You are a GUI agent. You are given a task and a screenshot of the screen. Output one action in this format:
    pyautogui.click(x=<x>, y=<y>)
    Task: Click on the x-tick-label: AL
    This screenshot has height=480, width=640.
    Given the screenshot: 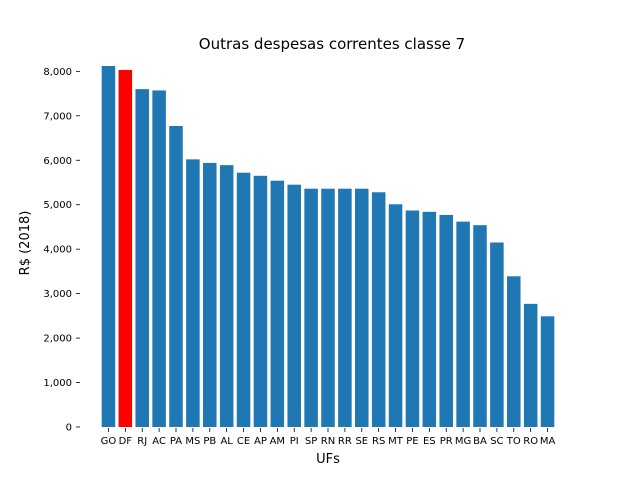 What is the action you would take?
    pyautogui.click(x=226, y=441)
    